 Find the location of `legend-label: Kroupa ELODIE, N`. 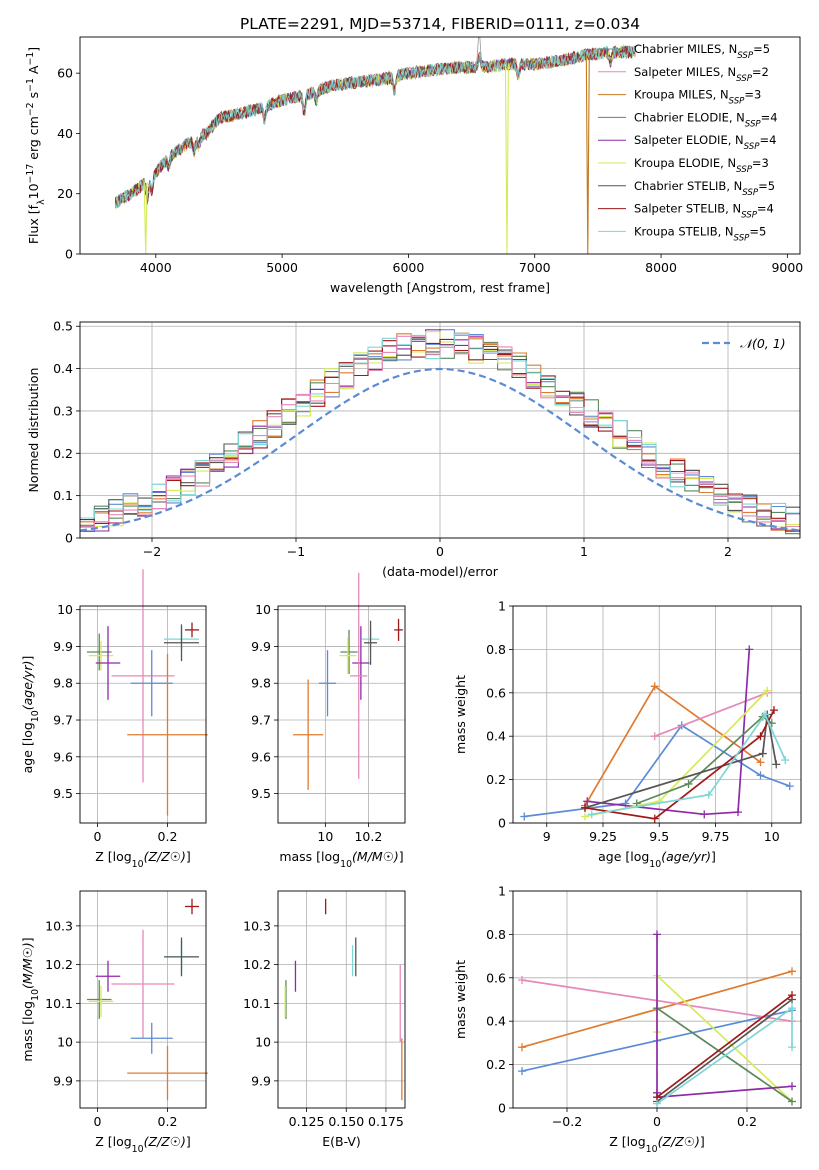

legend-label: Kroupa ELODIE, N is located at coordinates (685, 163).